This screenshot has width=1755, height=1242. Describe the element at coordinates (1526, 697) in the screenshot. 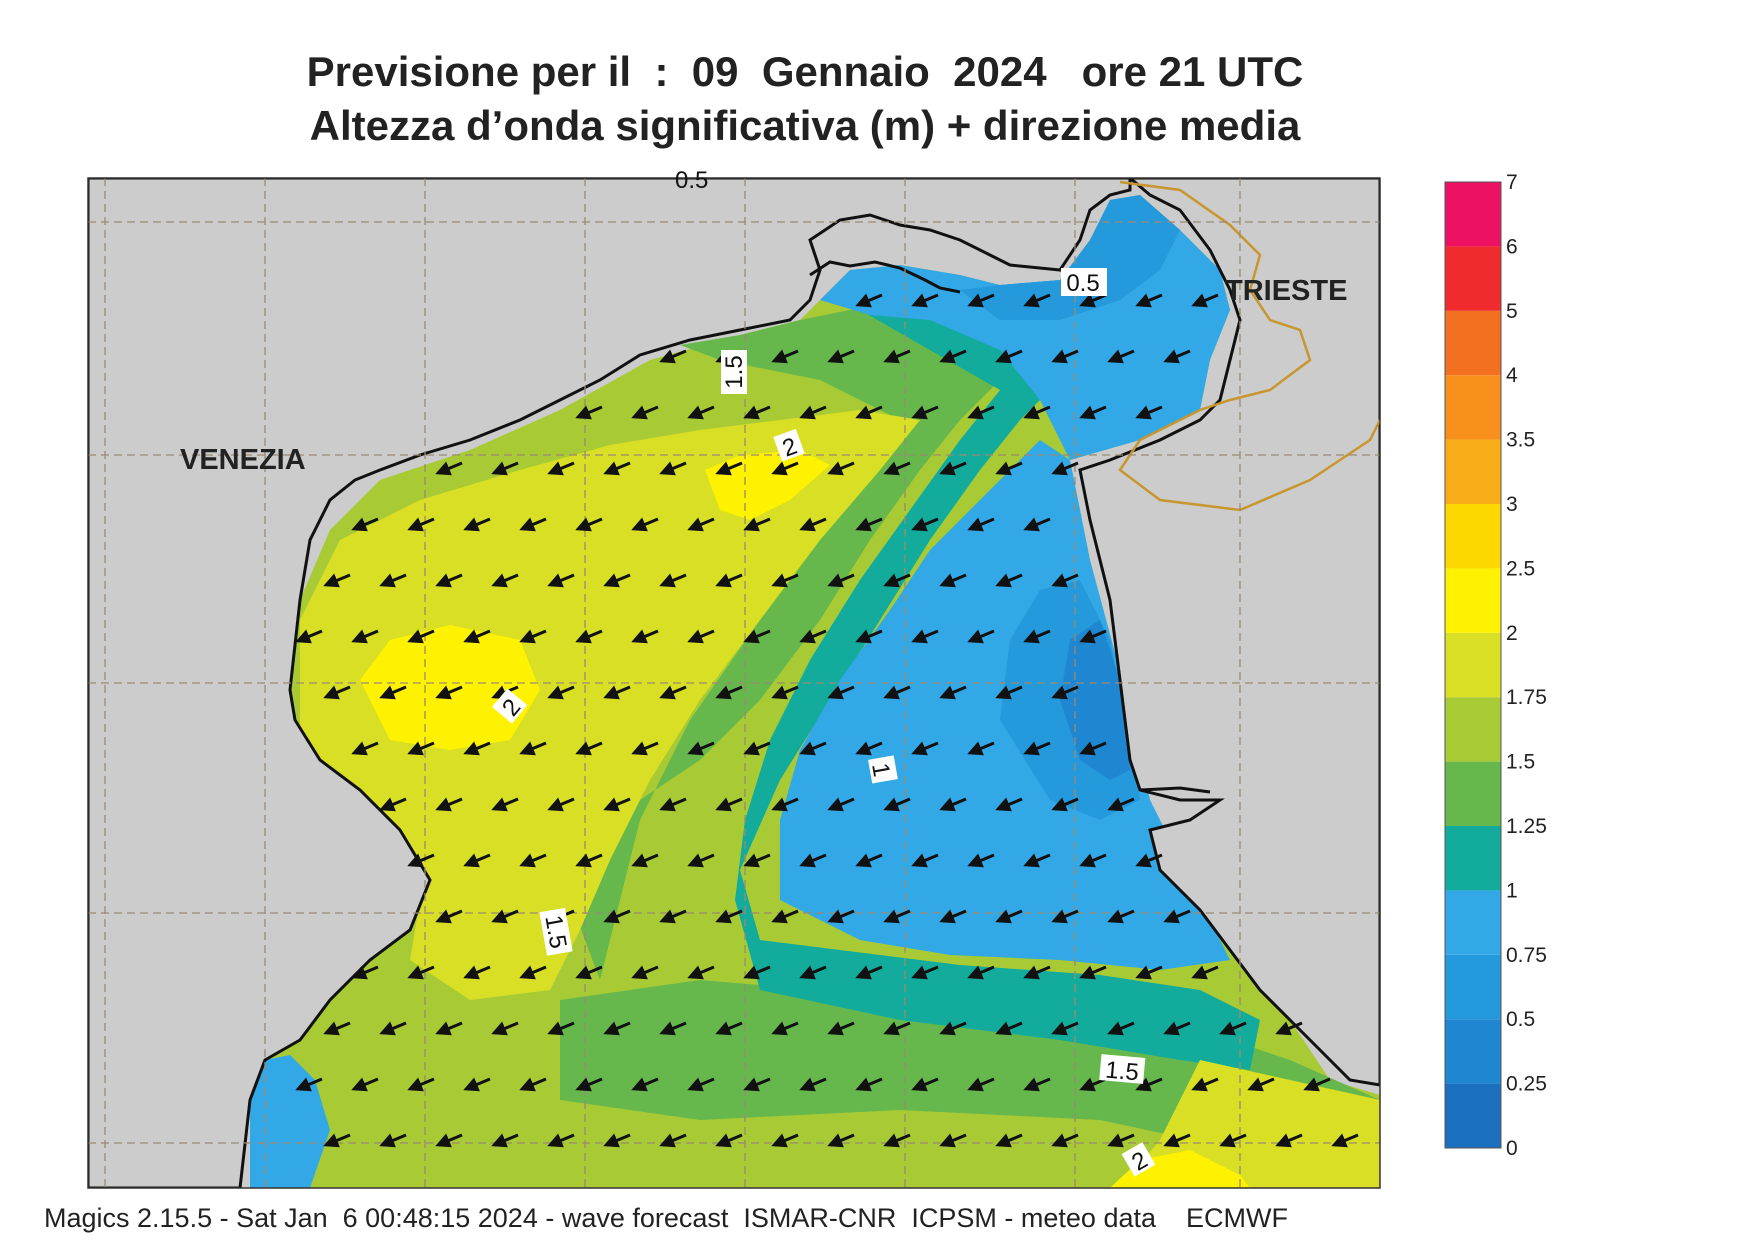

I see `colorbar-tick-label: 1.75` at that location.